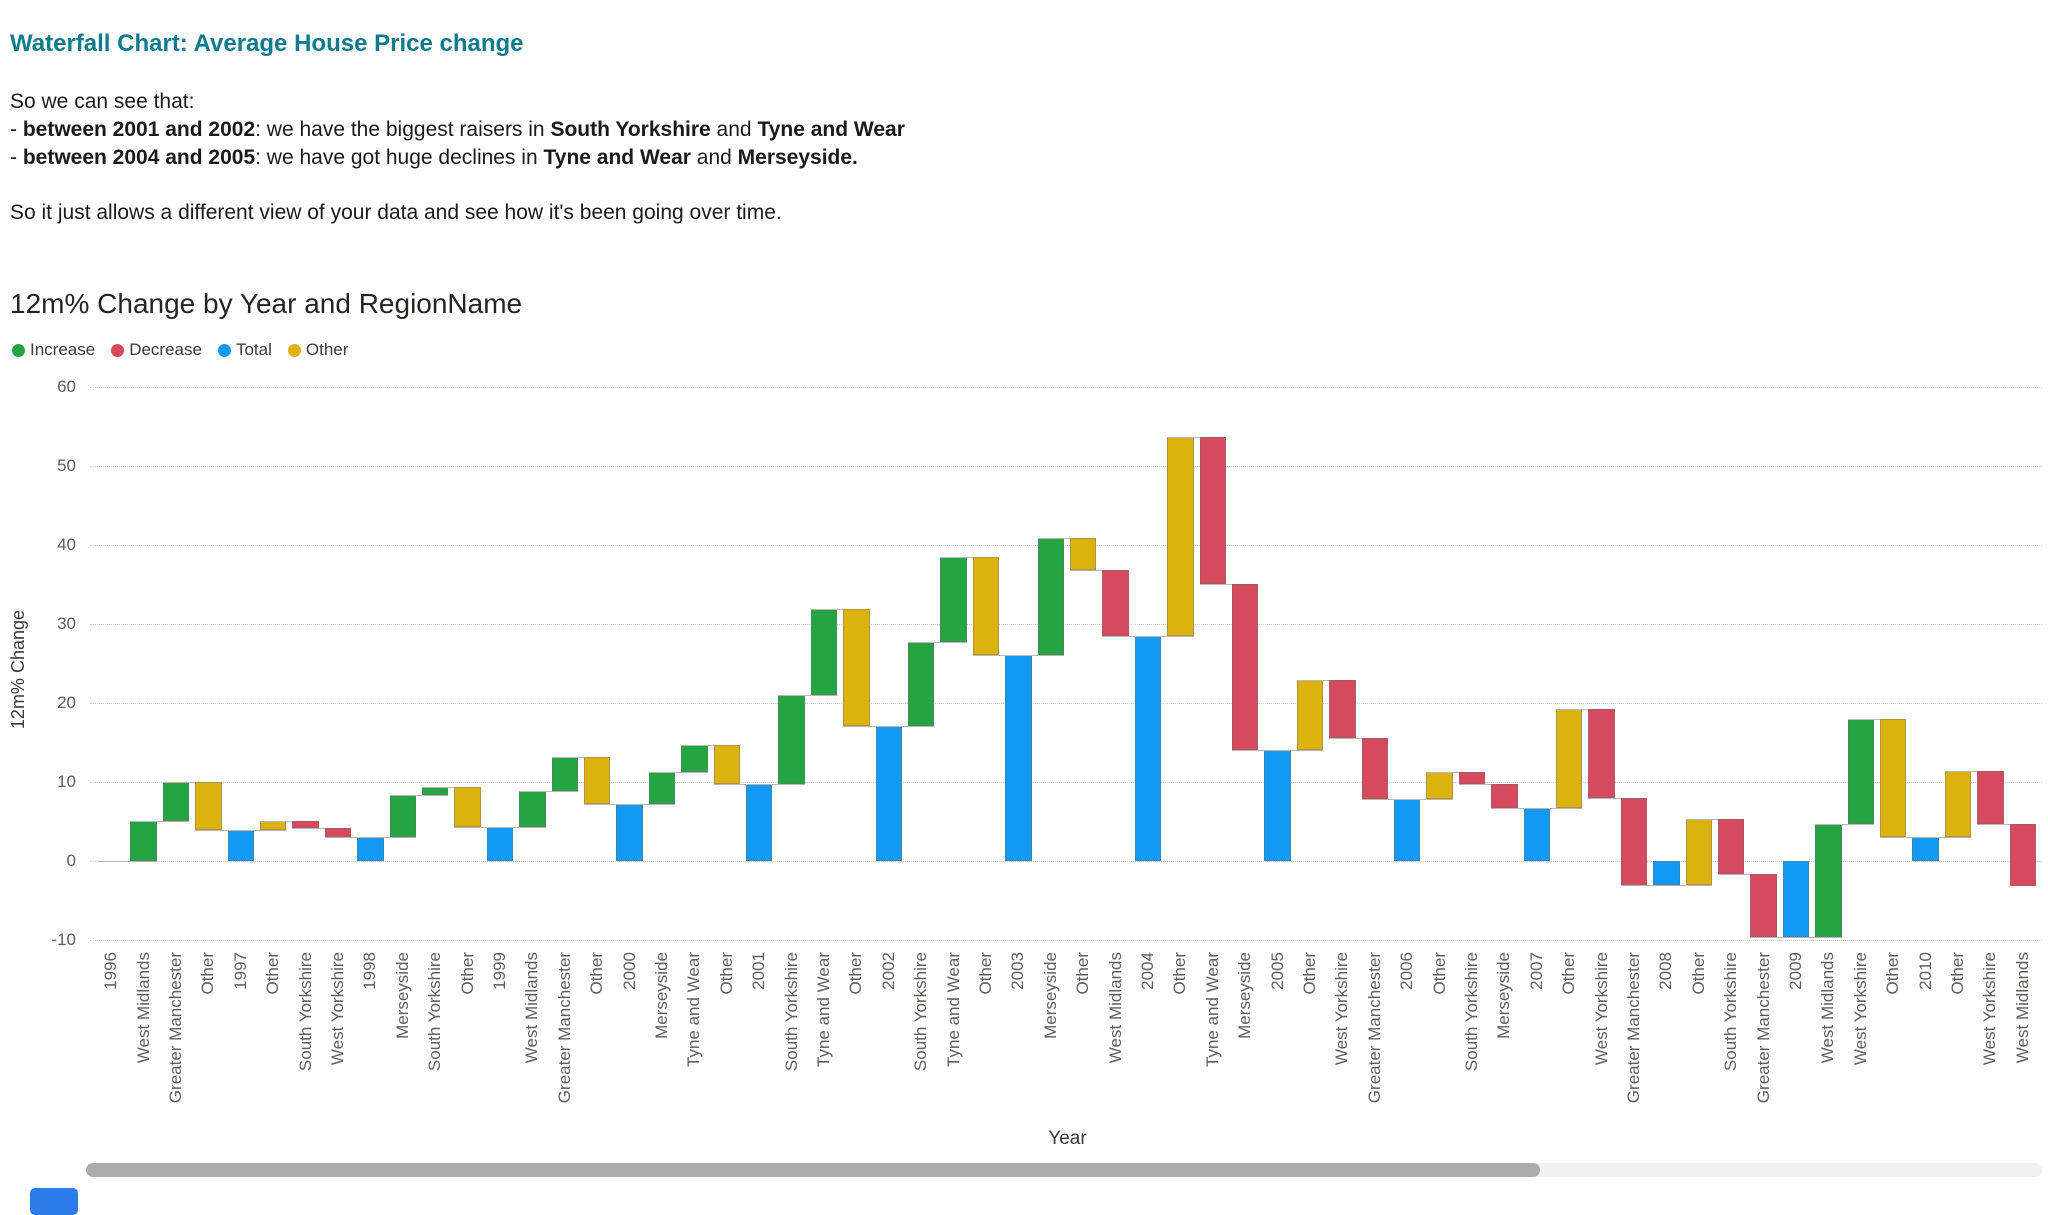 The height and width of the screenshot is (1215, 2048). Describe the element at coordinates (1666, 873) in the screenshot. I see `waterfall-bar-2008` at that location.